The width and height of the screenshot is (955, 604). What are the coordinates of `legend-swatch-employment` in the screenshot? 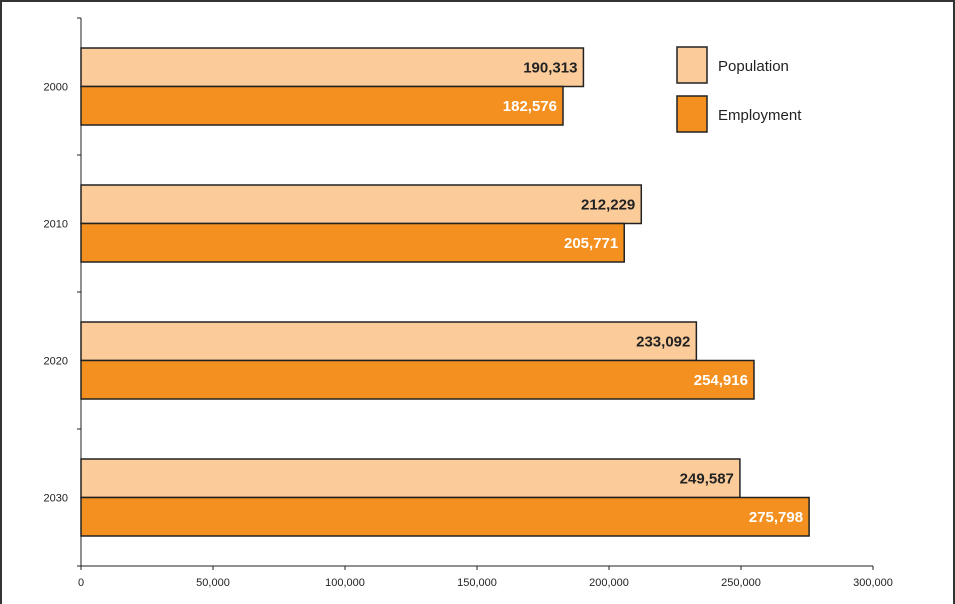 It's located at (692, 114).